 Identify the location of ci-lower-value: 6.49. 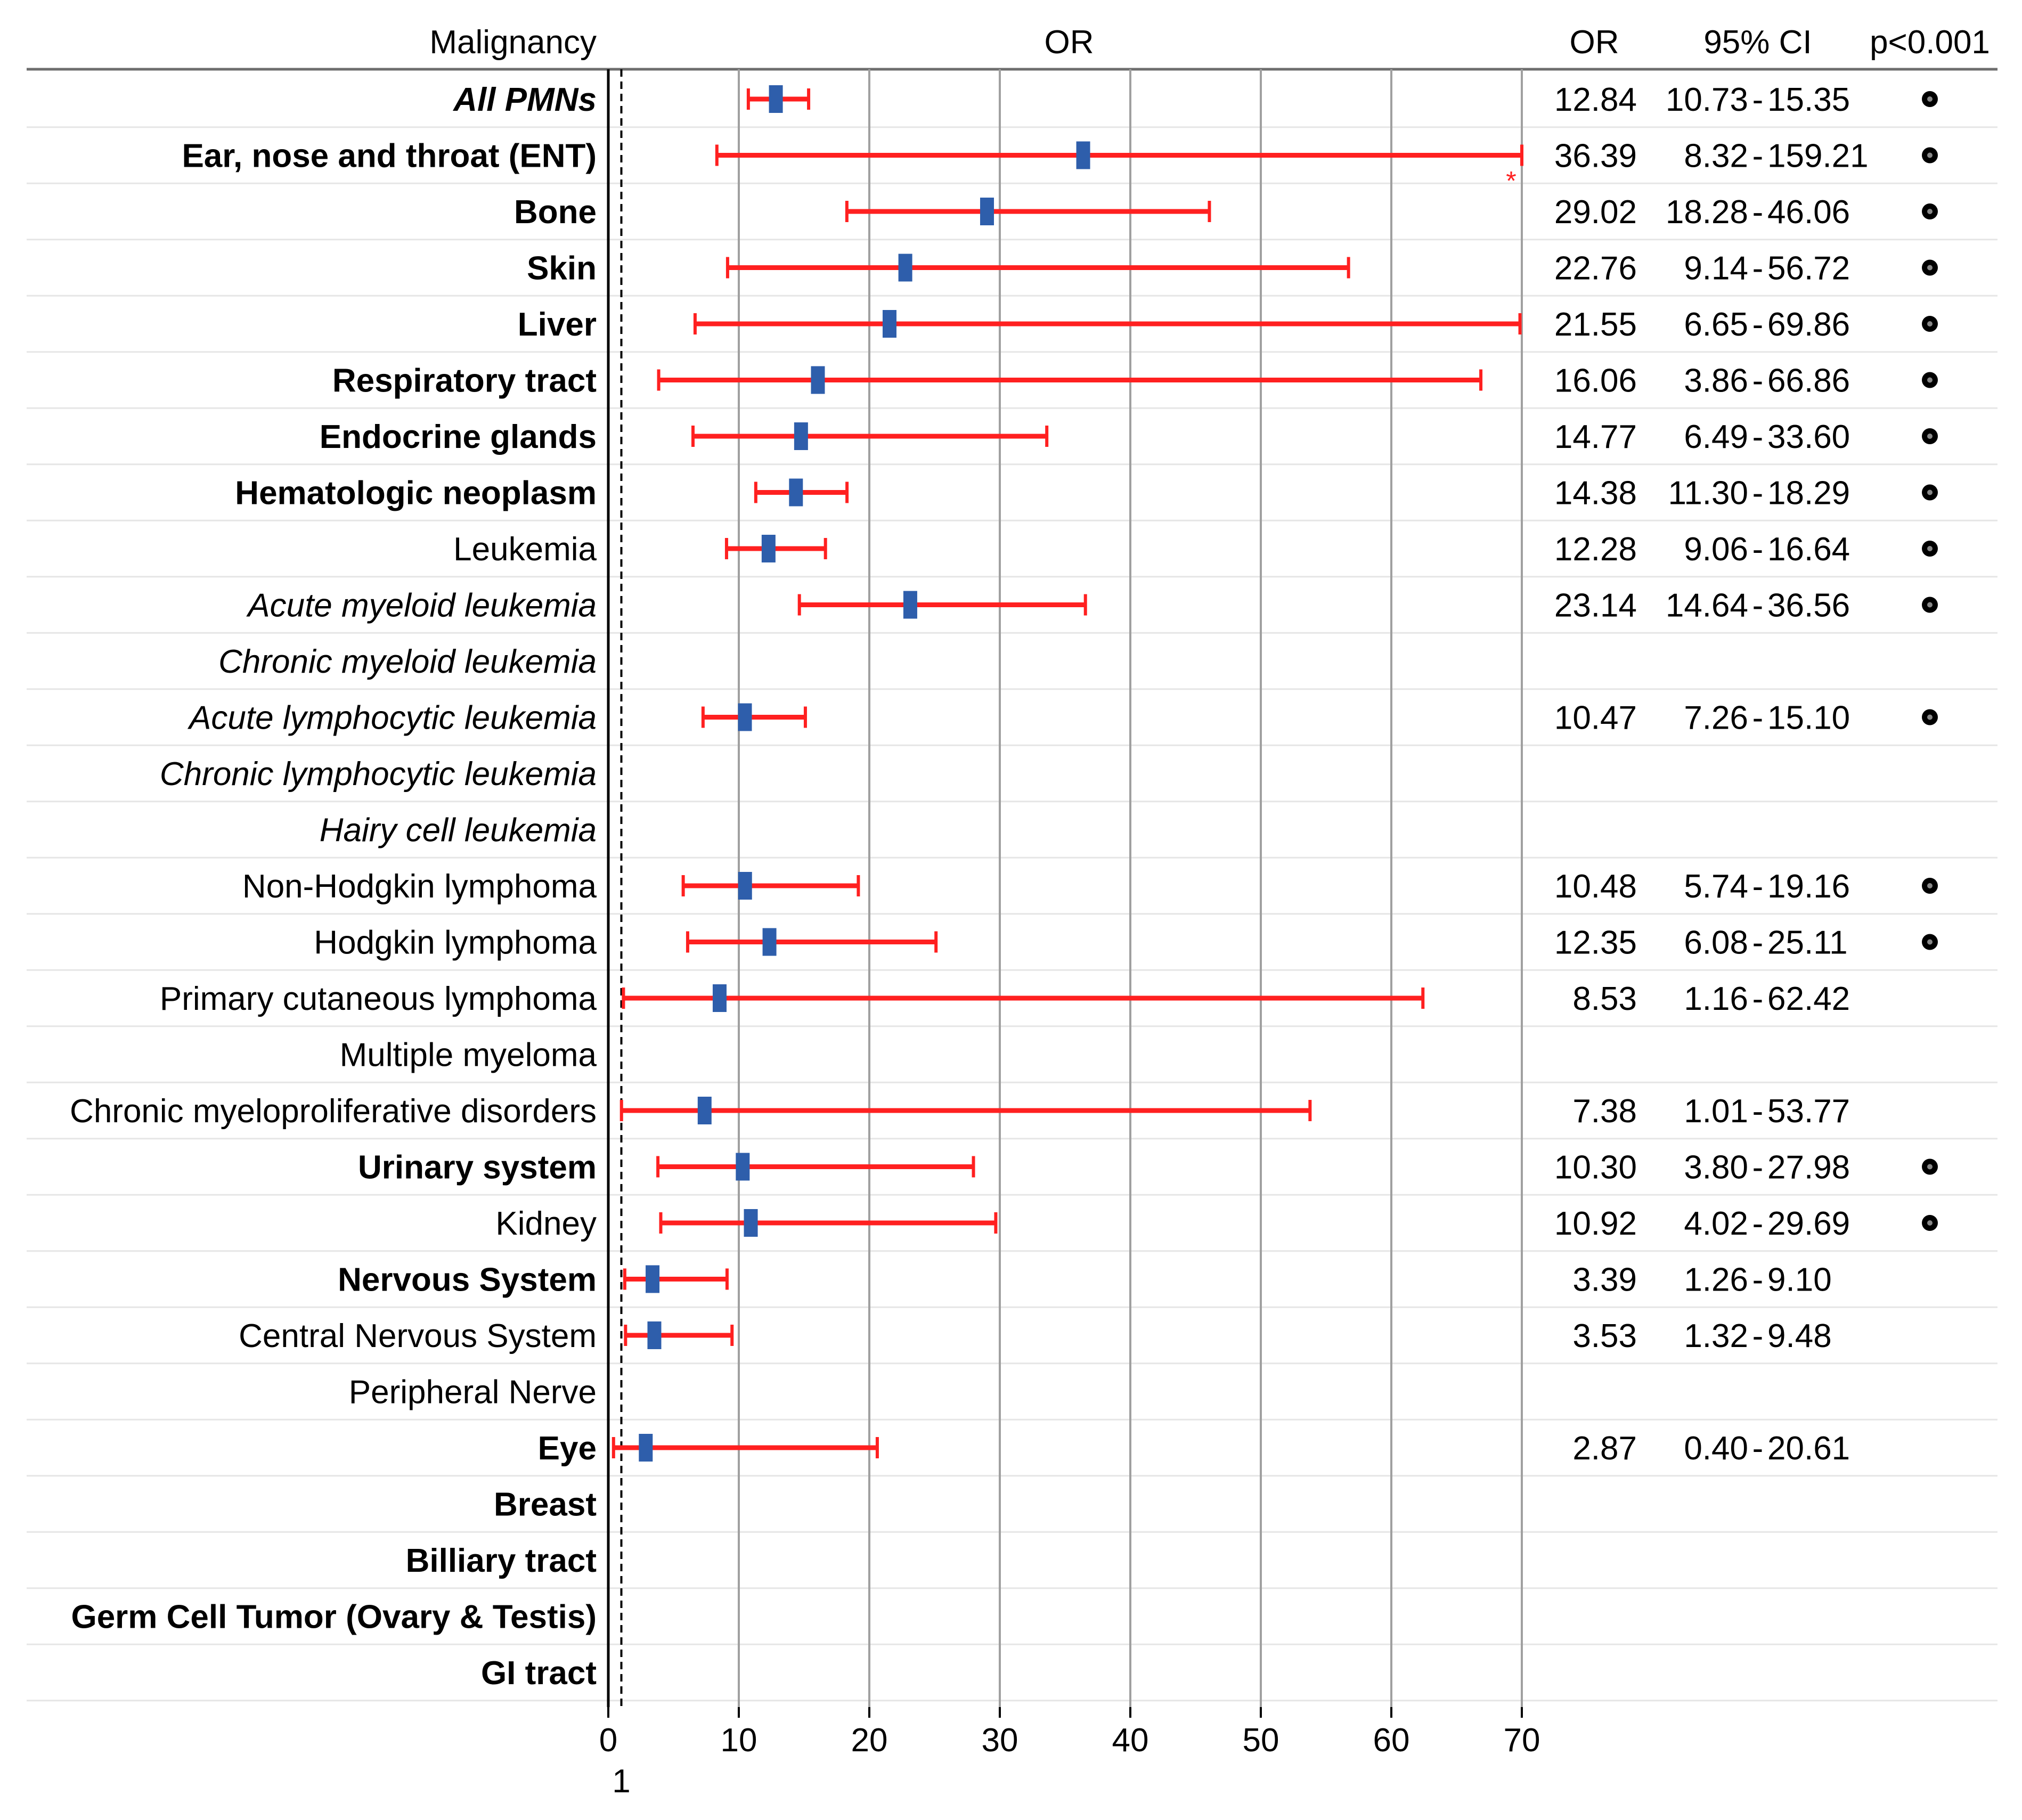
(1716, 437).